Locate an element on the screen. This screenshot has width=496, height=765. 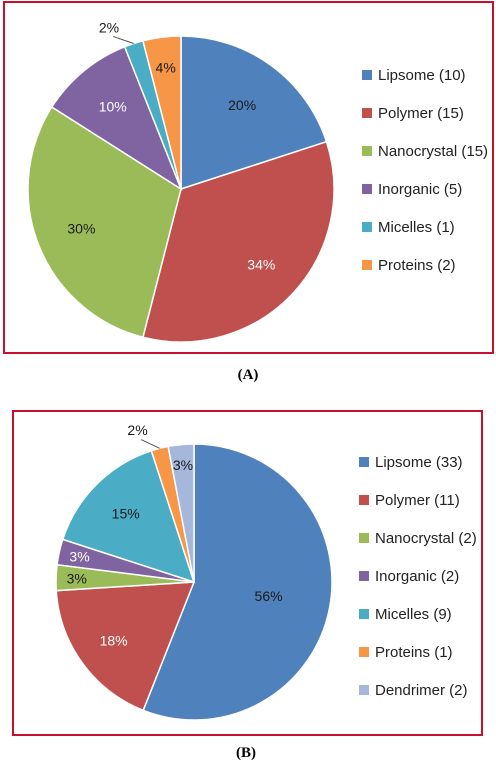
pie-b-value-label-polymer: 18% is located at coordinates (114, 640).